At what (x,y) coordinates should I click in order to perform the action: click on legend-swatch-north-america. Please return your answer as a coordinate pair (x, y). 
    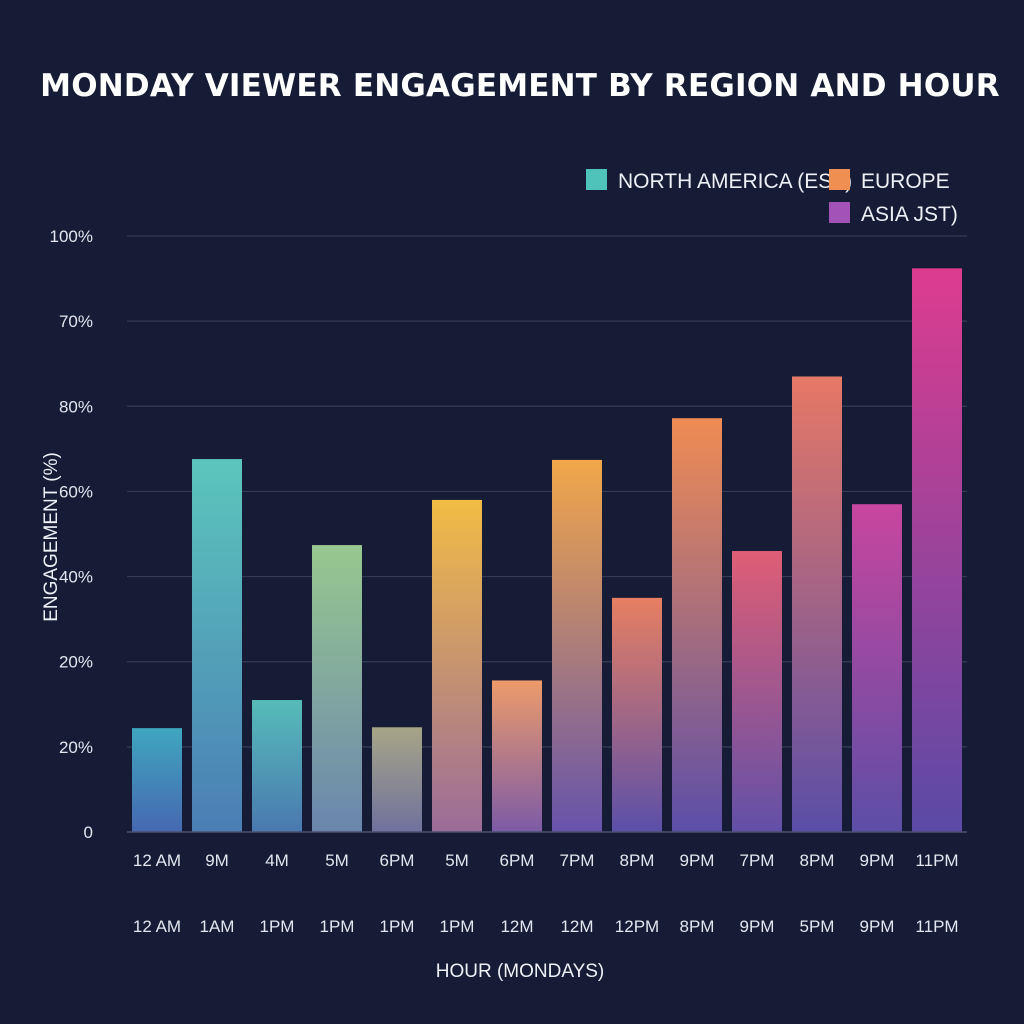
    Looking at the image, I should click on (596, 179).